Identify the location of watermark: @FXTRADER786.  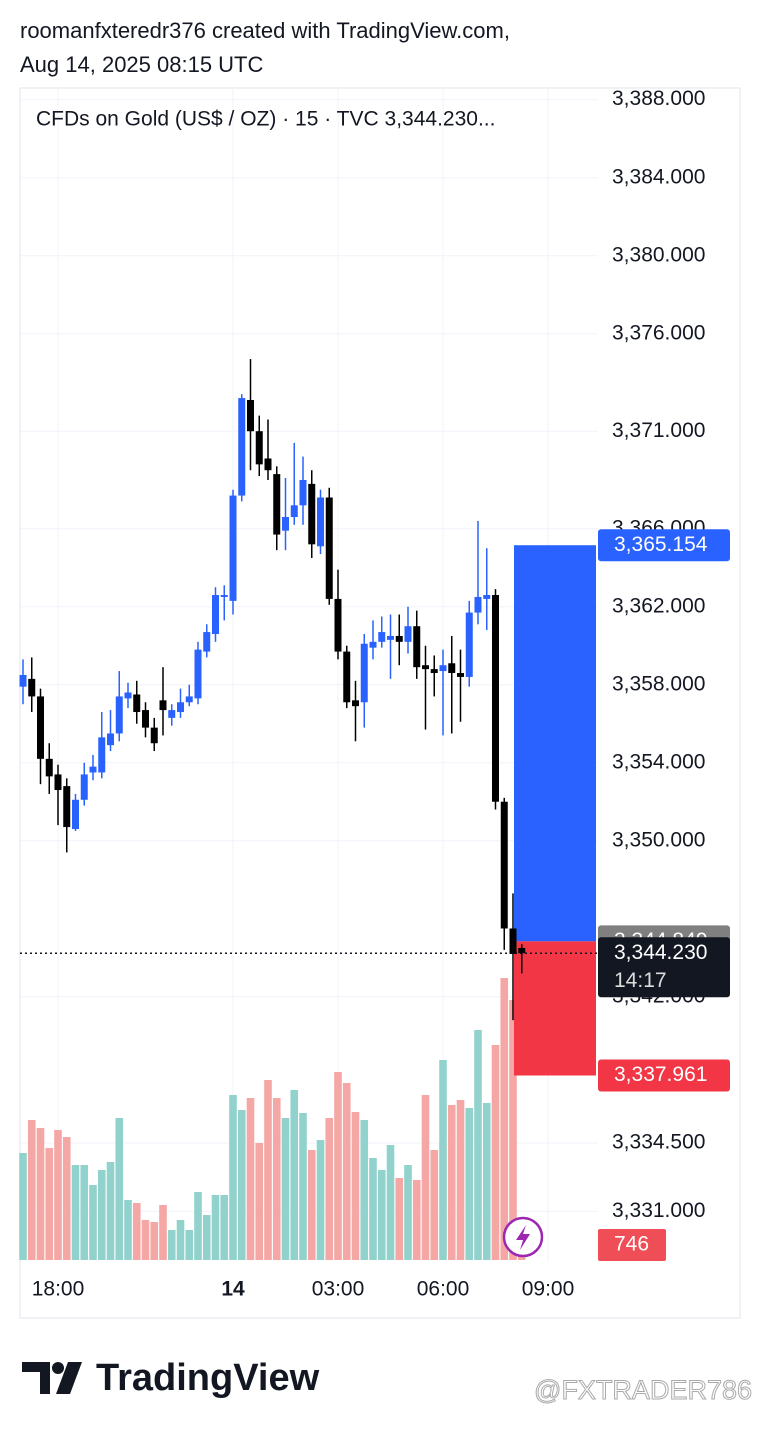
(643, 1390).